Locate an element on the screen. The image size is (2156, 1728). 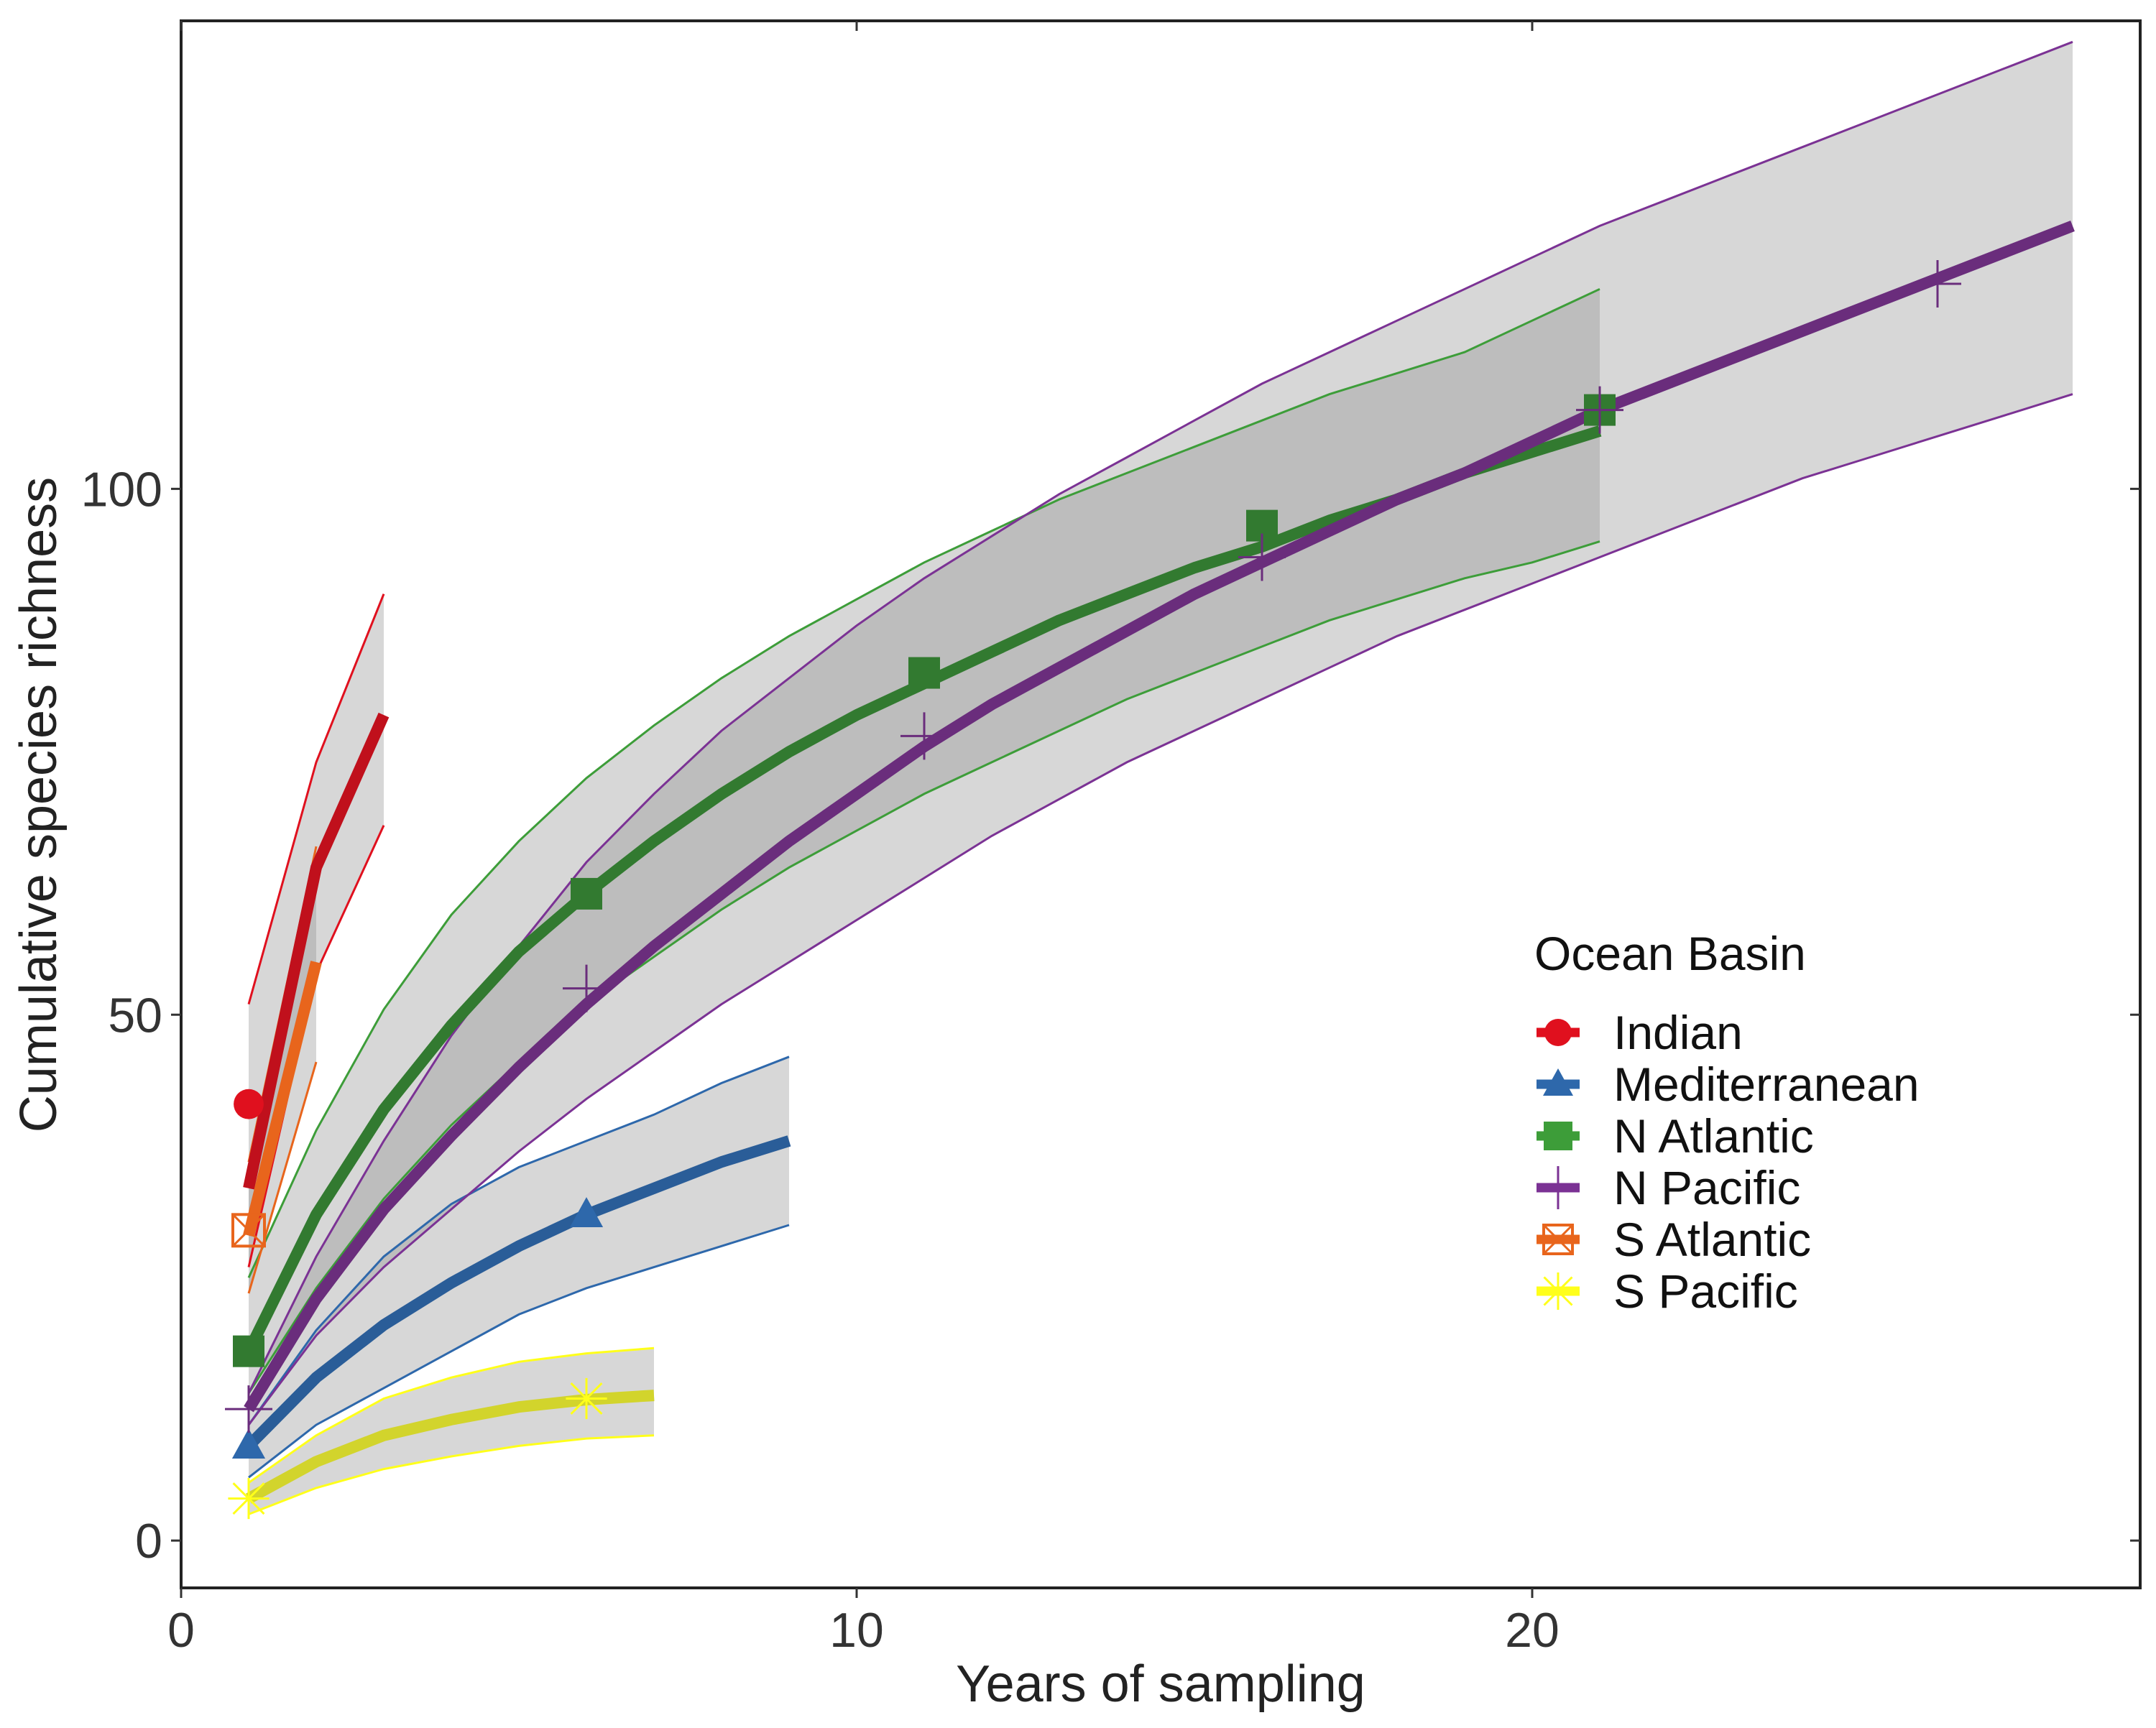
legend-label-indian: Indian is located at coordinates (1678, 1033).